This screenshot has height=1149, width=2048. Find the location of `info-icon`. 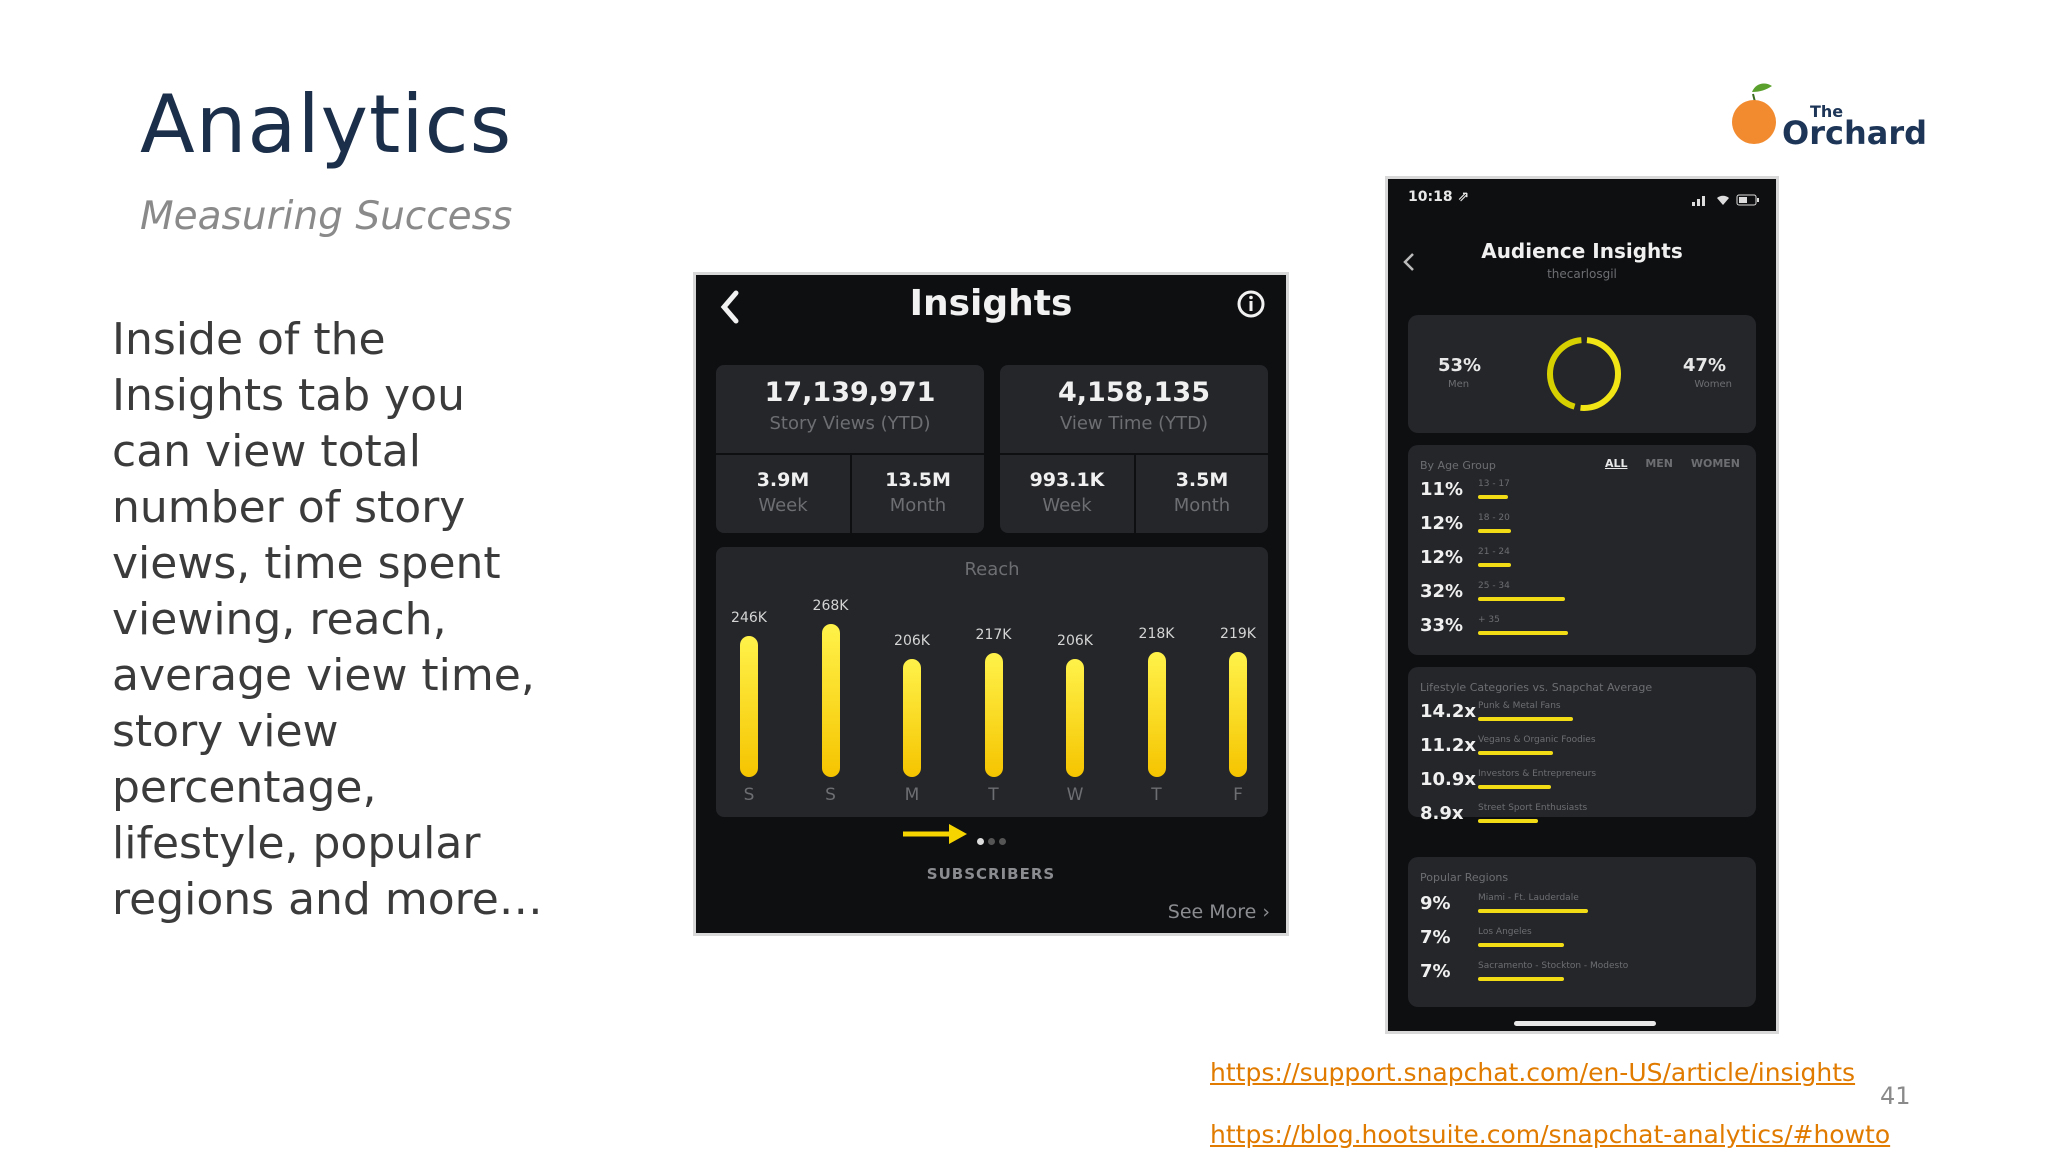

info-icon is located at coordinates (1251, 304).